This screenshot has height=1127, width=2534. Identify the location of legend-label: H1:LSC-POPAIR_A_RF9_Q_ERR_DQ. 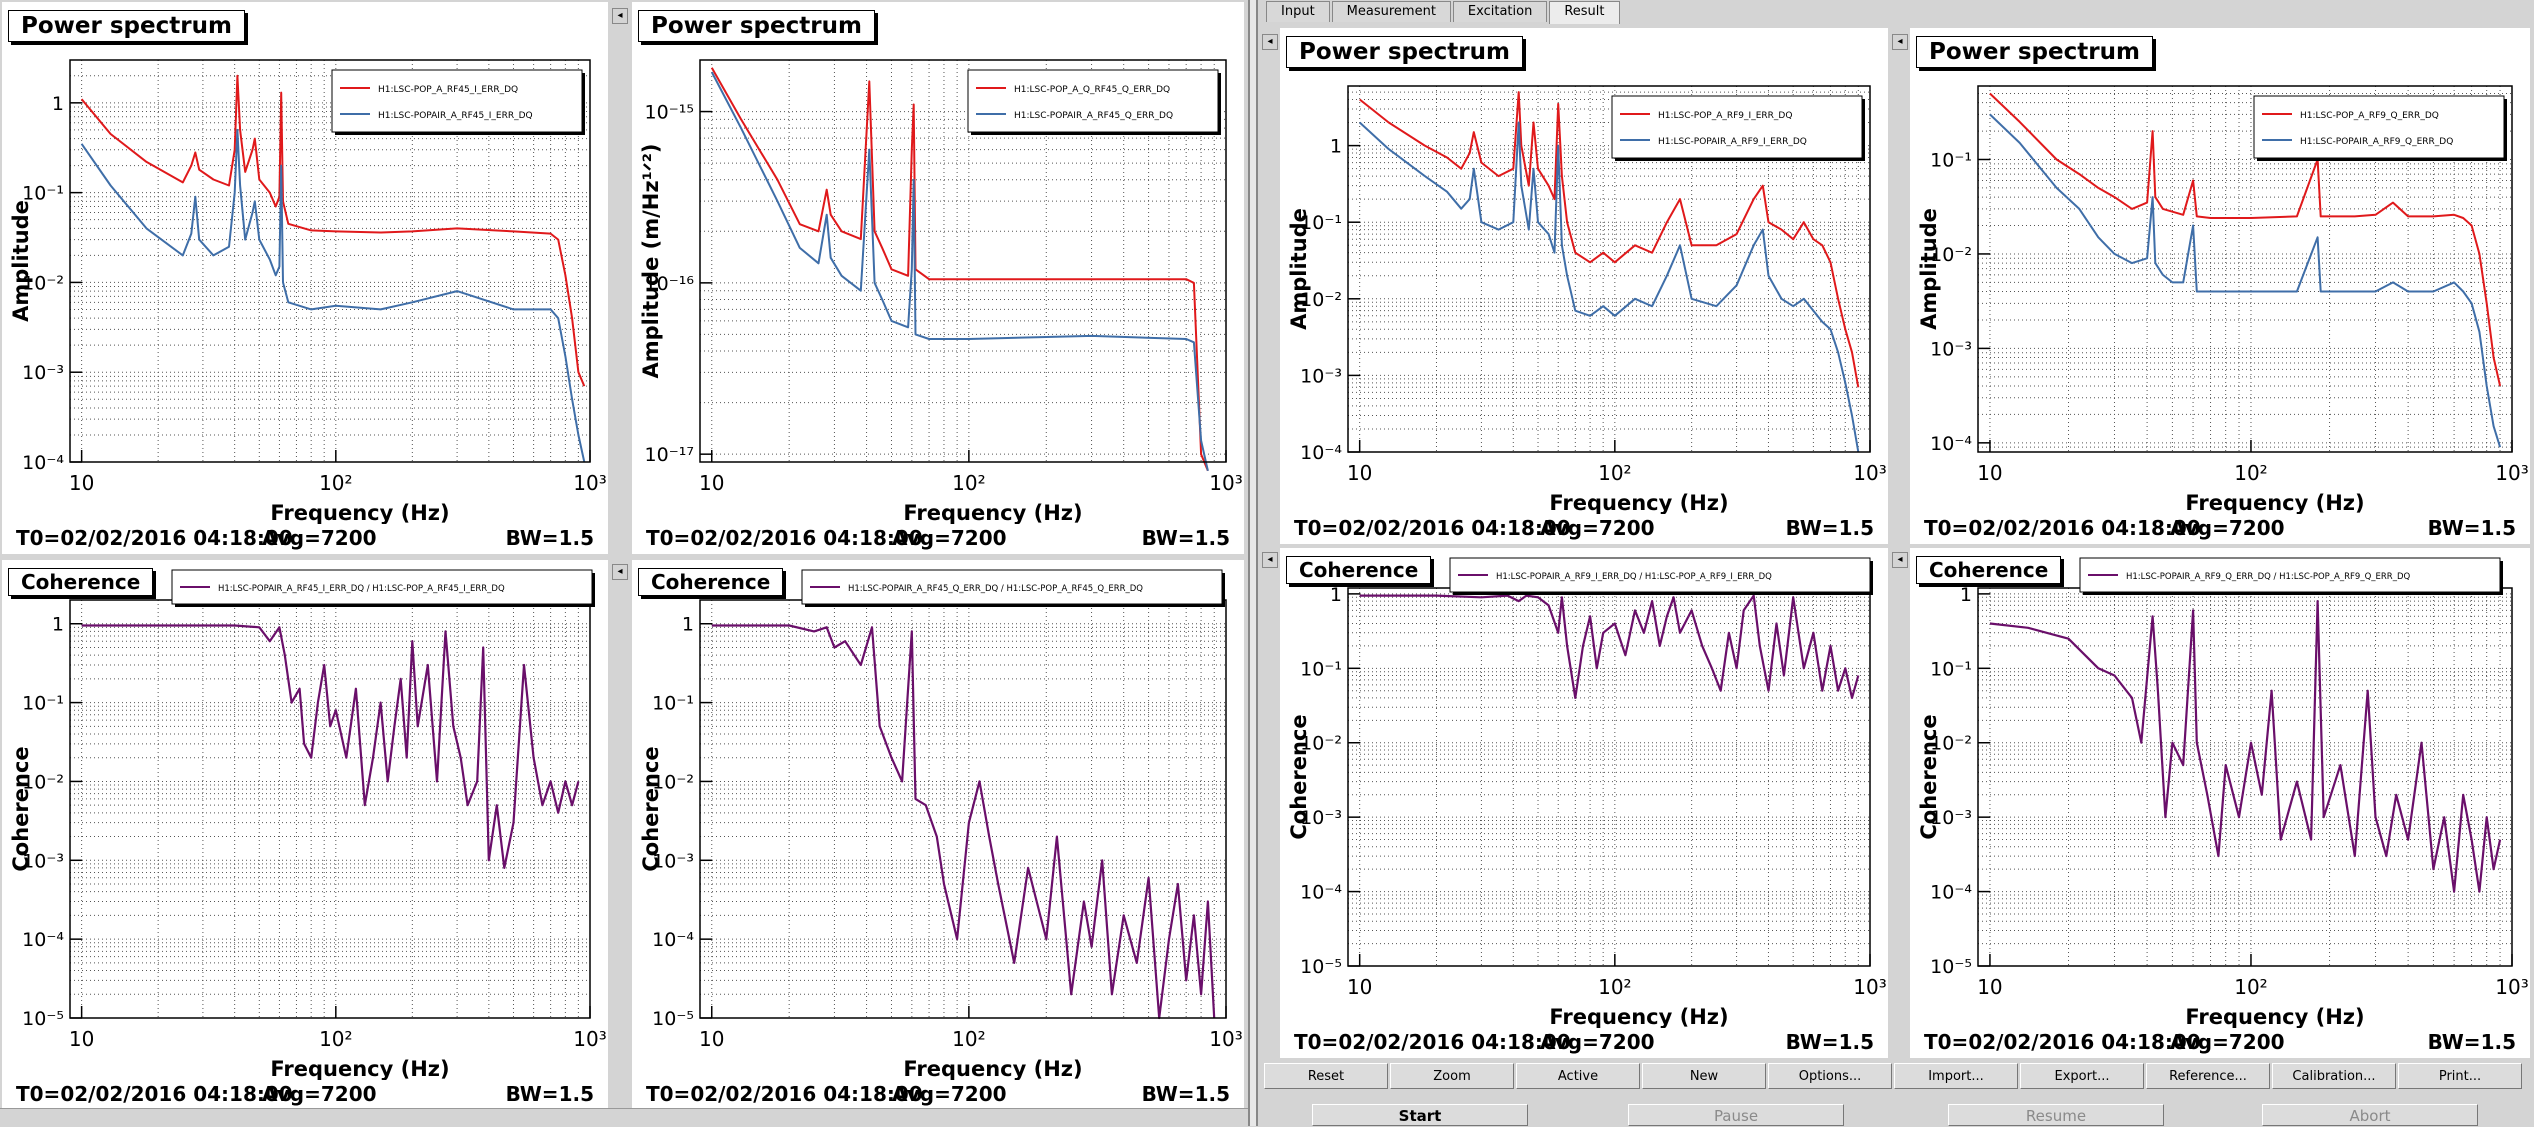
(2376, 142).